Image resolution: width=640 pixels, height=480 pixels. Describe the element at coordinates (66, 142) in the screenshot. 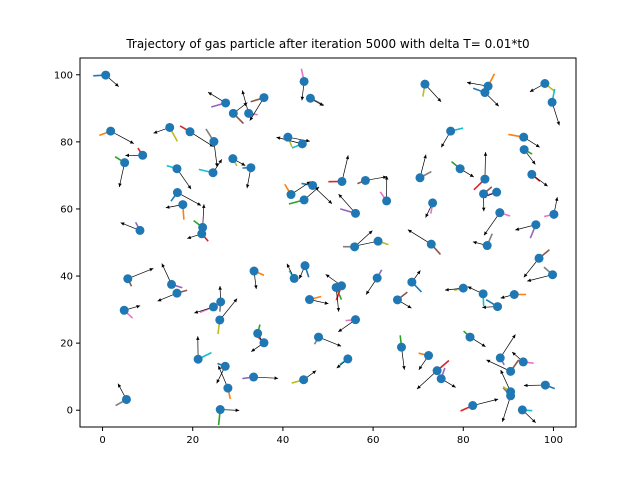

I see `y-tick-label: 80` at that location.